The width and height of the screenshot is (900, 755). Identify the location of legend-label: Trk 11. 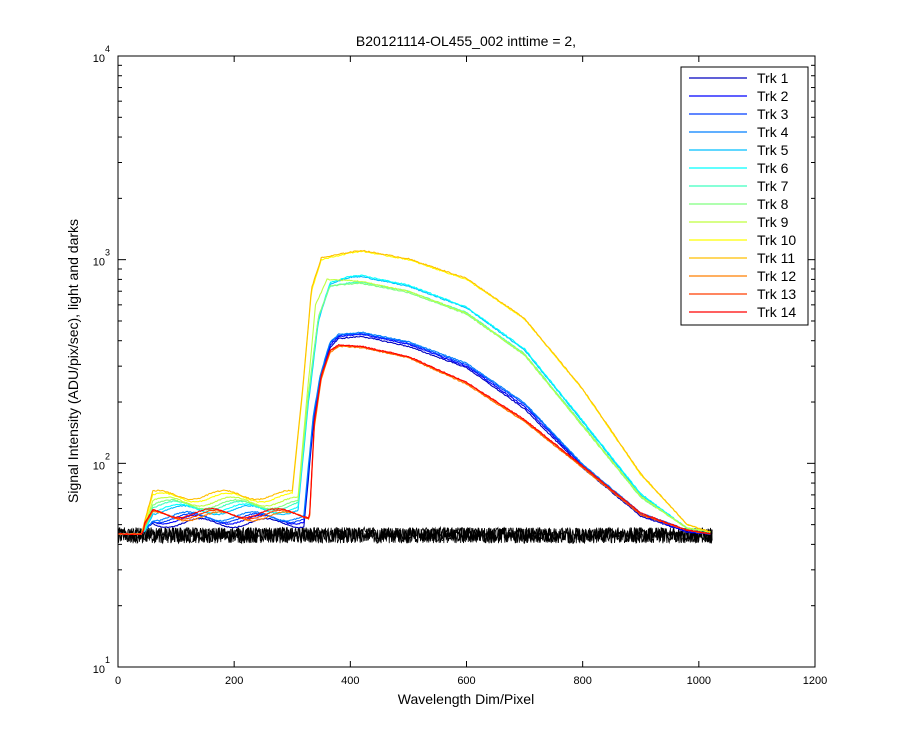
(776, 258).